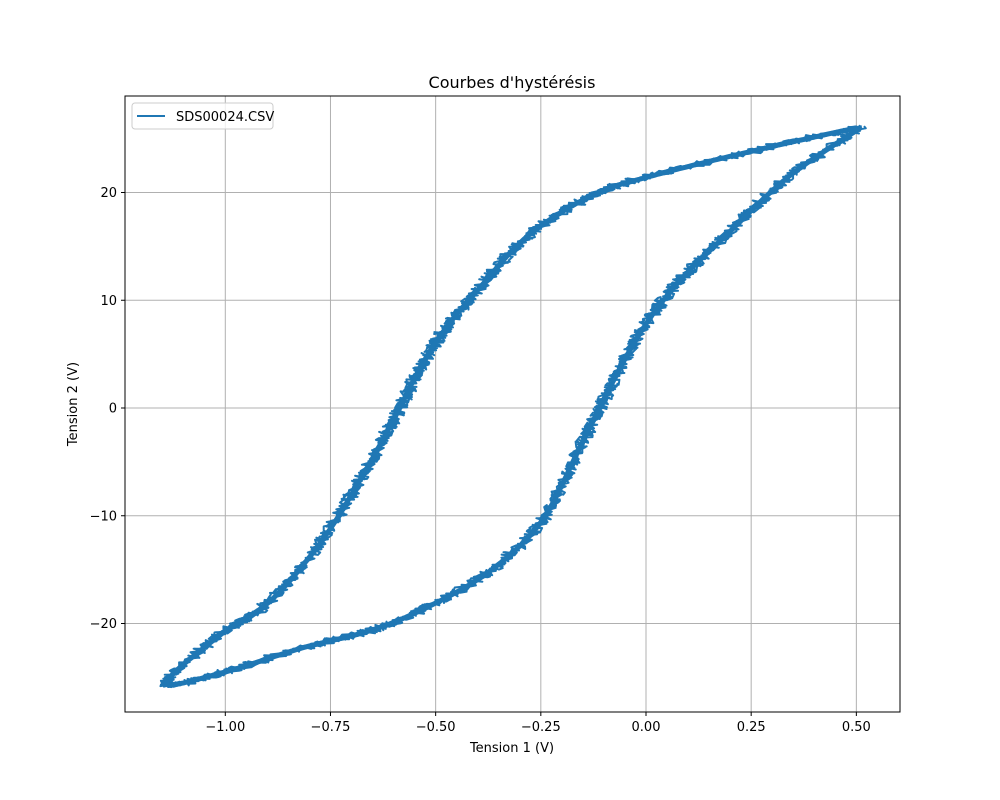 This screenshot has height=800, width=1000. What do you see at coordinates (103, 516) in the screenshot?
I see `y-tick-label: −10` at bounding box center [103, 516].